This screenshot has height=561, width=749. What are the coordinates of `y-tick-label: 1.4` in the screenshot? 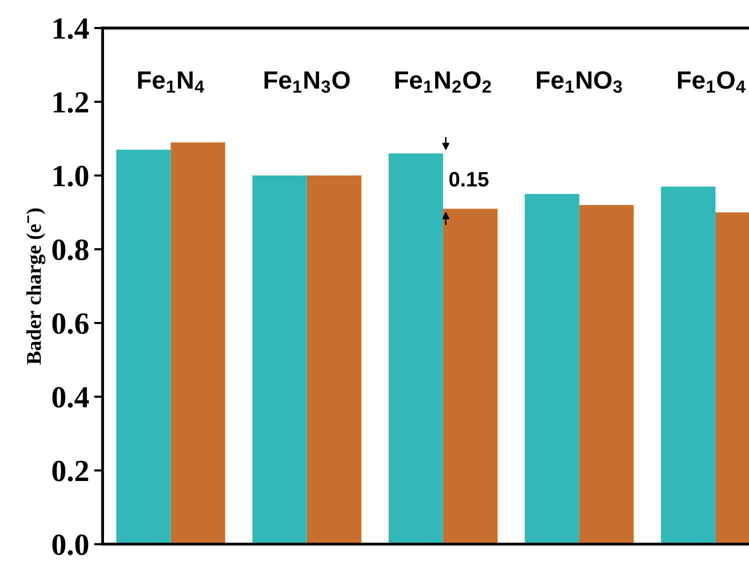 It's located at (71, 29).